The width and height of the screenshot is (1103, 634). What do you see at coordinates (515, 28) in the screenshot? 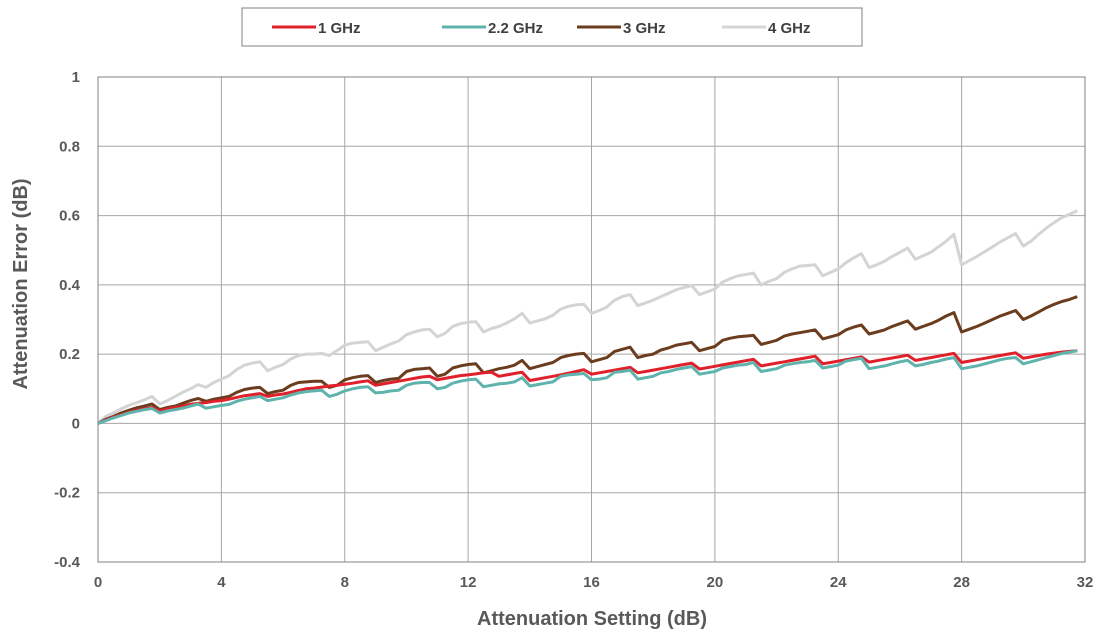
I see `legend-label: 2.2 GHz` at bounding box center [515, 28].